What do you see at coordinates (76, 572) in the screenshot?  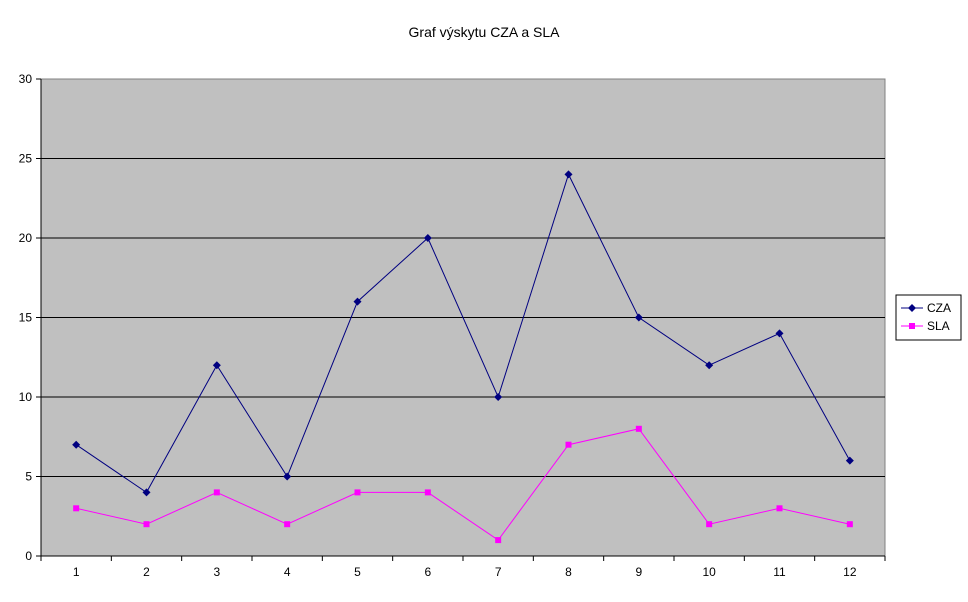 I see `x-tick-label: 1` at bounding box center [76, 572].